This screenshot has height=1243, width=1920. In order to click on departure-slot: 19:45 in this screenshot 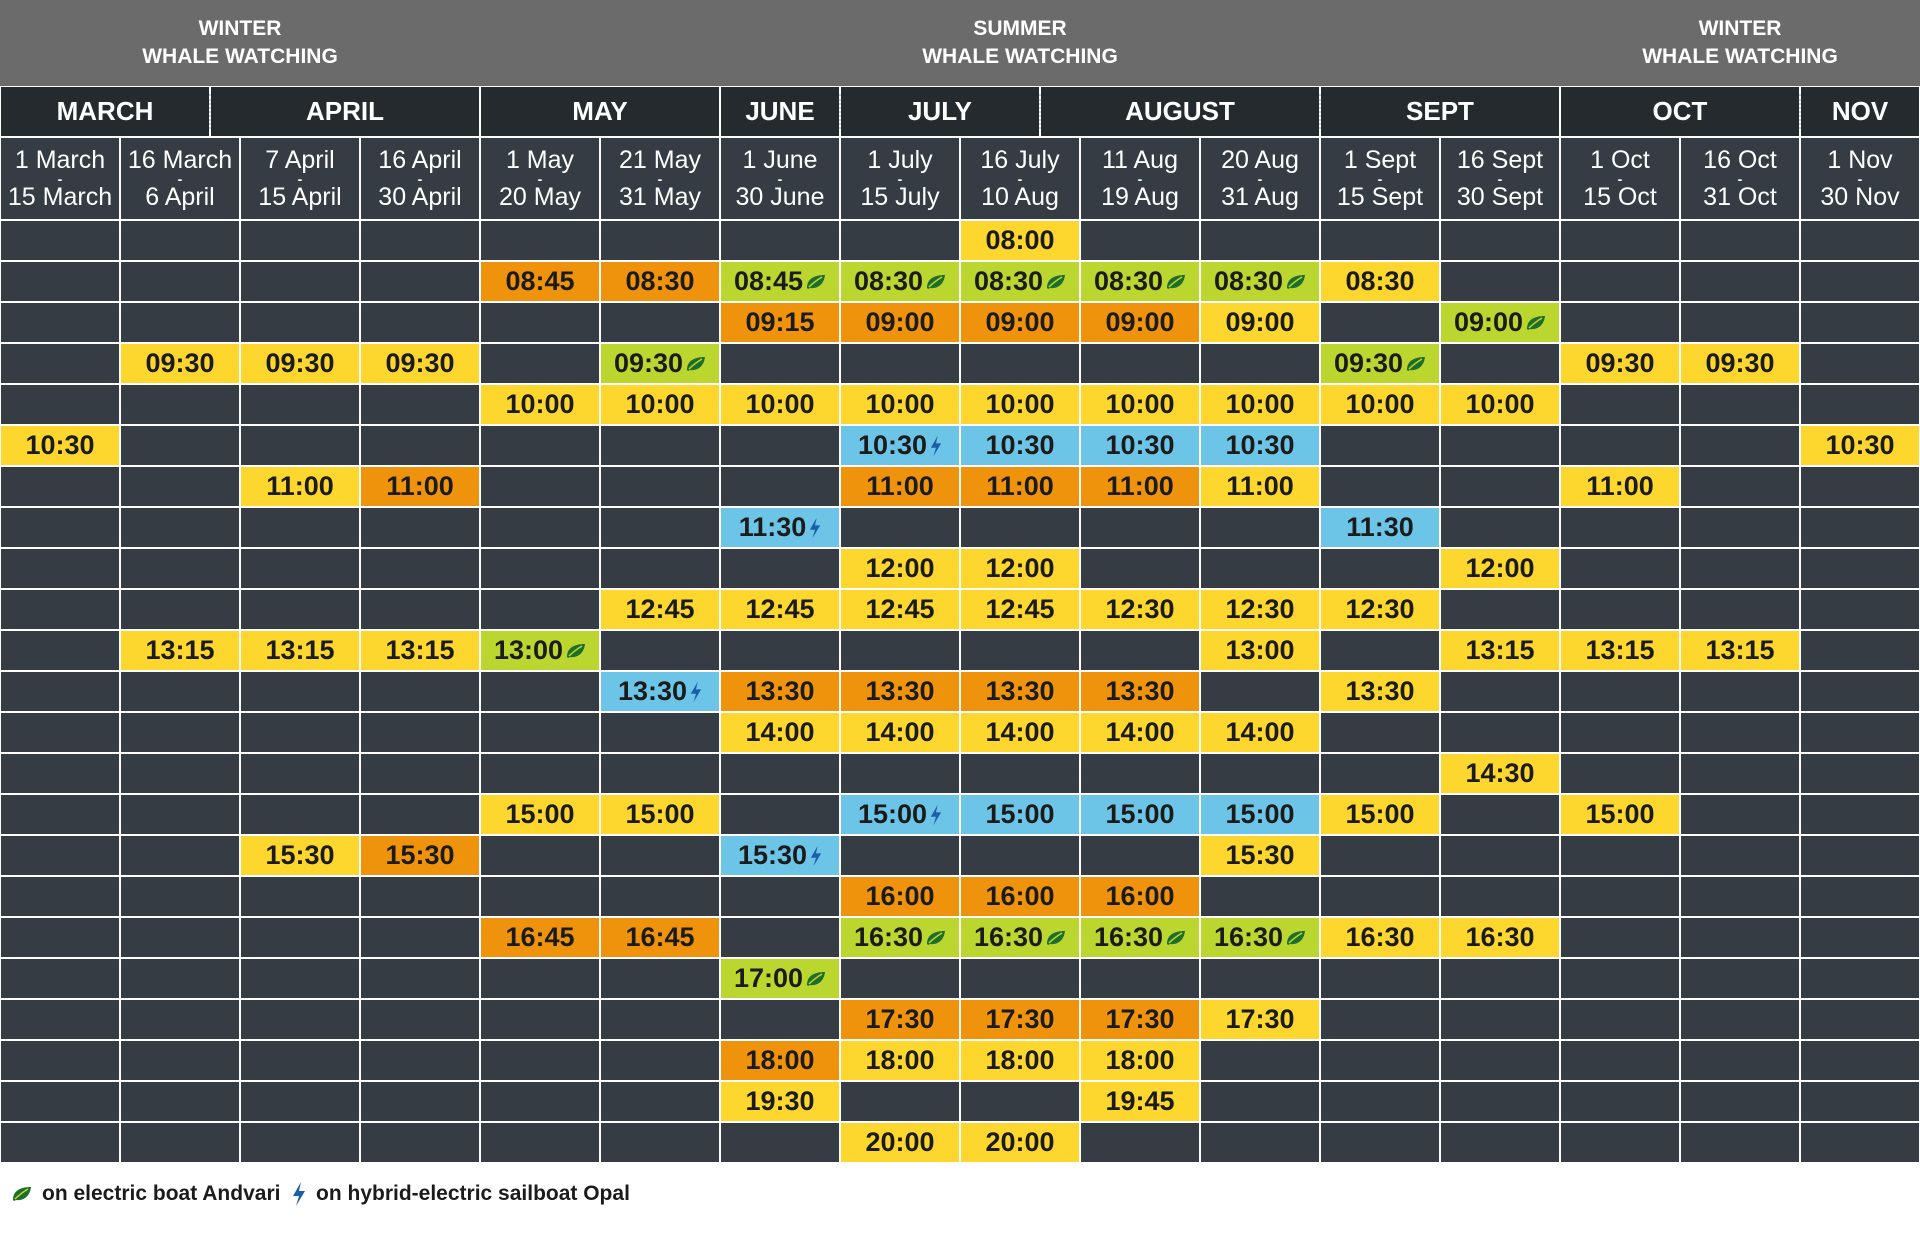, I will do `click(1140, 1101)`.